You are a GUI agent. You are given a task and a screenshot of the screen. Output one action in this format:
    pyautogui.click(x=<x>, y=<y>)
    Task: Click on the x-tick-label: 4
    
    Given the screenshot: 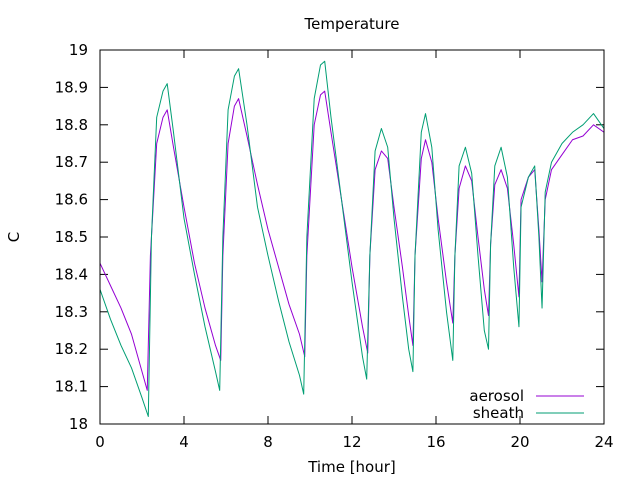 What is the action you would take?
    pyautogui.click(x=184, y=442)
    